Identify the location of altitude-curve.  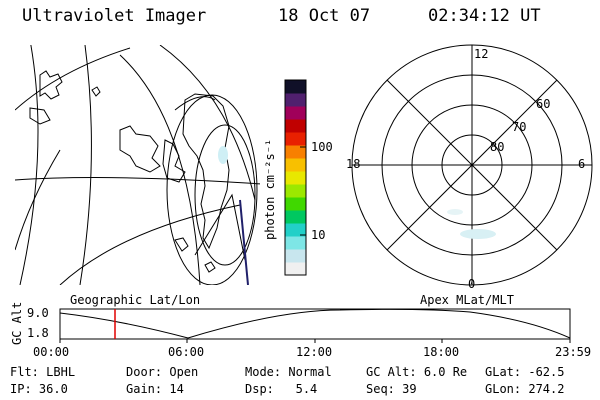
(315, 323).